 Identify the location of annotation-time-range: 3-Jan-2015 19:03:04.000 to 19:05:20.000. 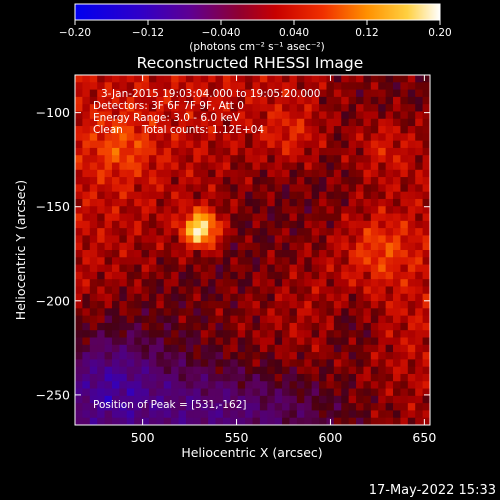
(210, 94).